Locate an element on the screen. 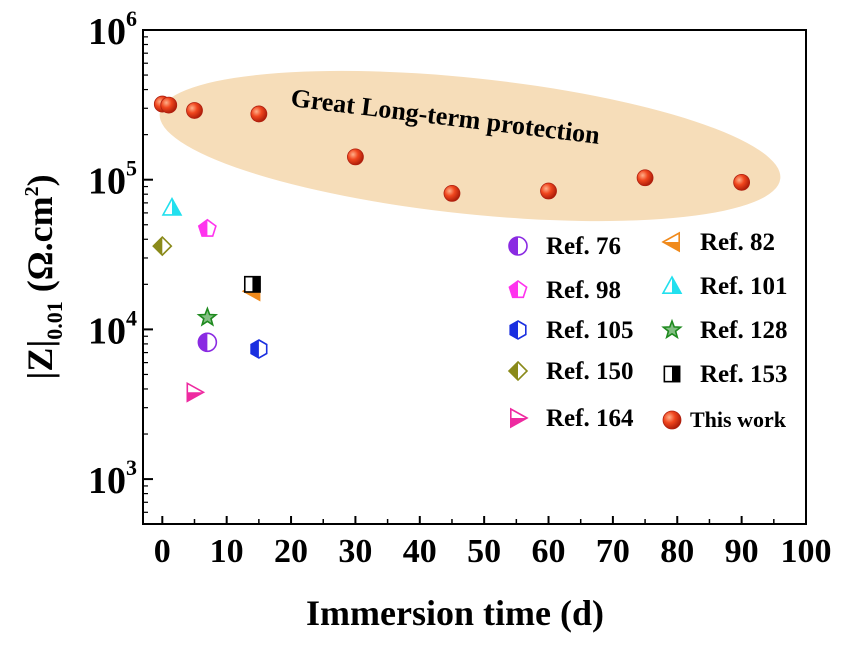  legend-label-ref-150: Ref. 150 is located at coordinates (589, 371).